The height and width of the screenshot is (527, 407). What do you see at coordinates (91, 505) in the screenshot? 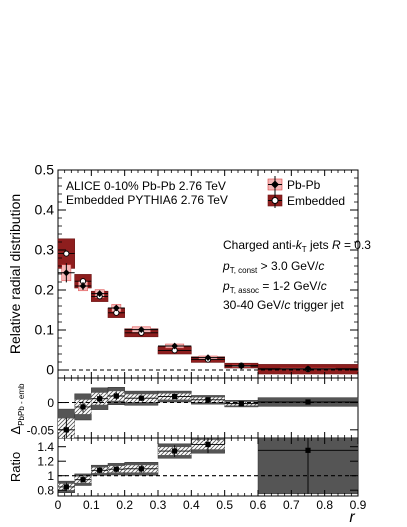
I see `x-tick-label: 0.1` at bounding box center [91, 505].